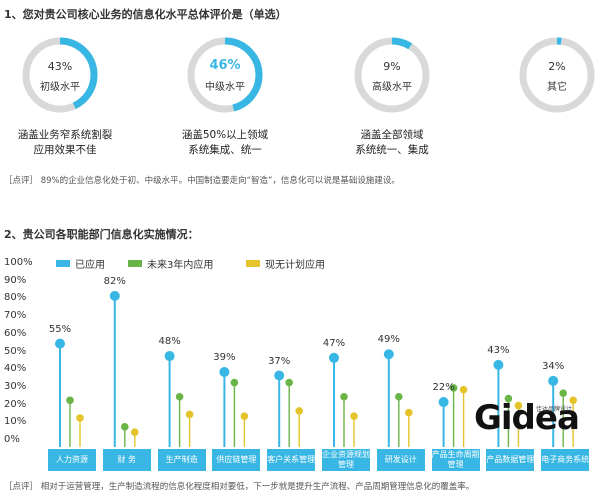  What do you see at coordinates (60, 329) in the screenshot?
I see `data-label: 55%` at bounding box center [60, 329].